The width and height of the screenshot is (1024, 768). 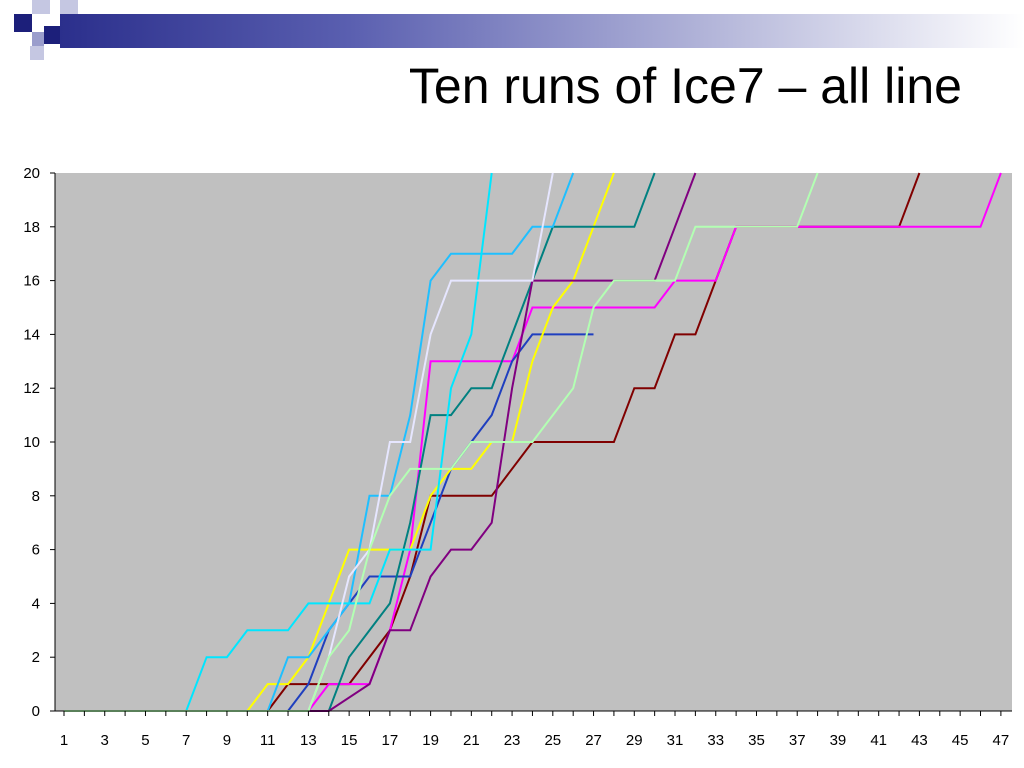 I want to click on x-tick-label: 11, so click(x=268, y=740).